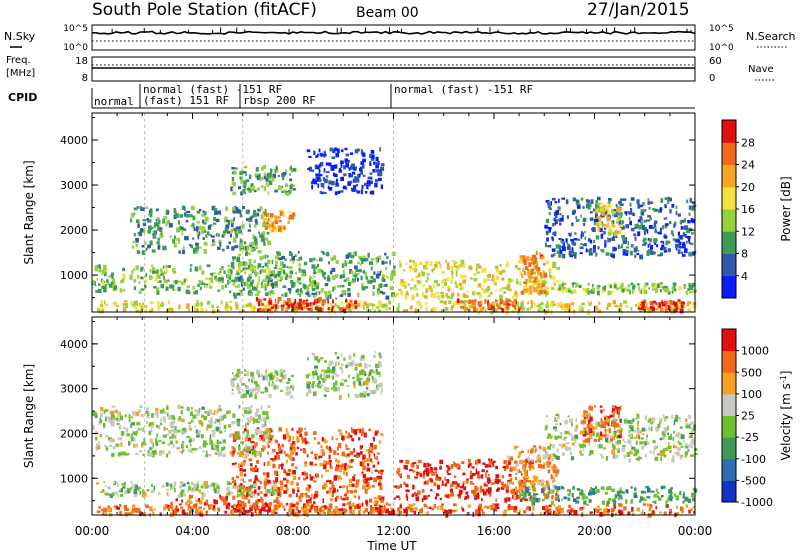  What do you see at coordinates (761, 69) in the screenshot?
I see `nave-label: Nave` at bounding box center [761, 69].